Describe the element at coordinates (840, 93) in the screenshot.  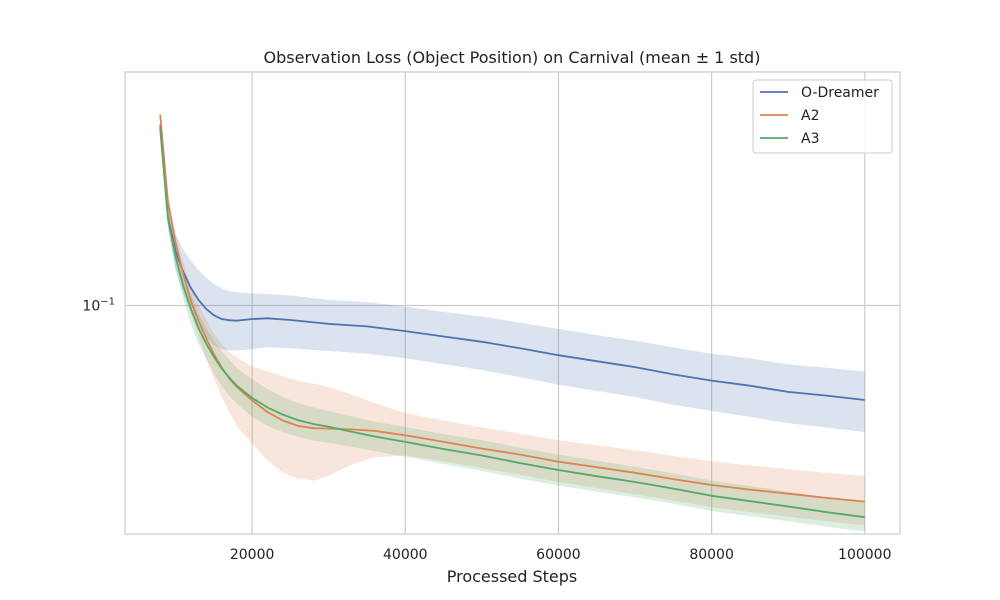
I see `legend-label: O-Dreamer` at that location.